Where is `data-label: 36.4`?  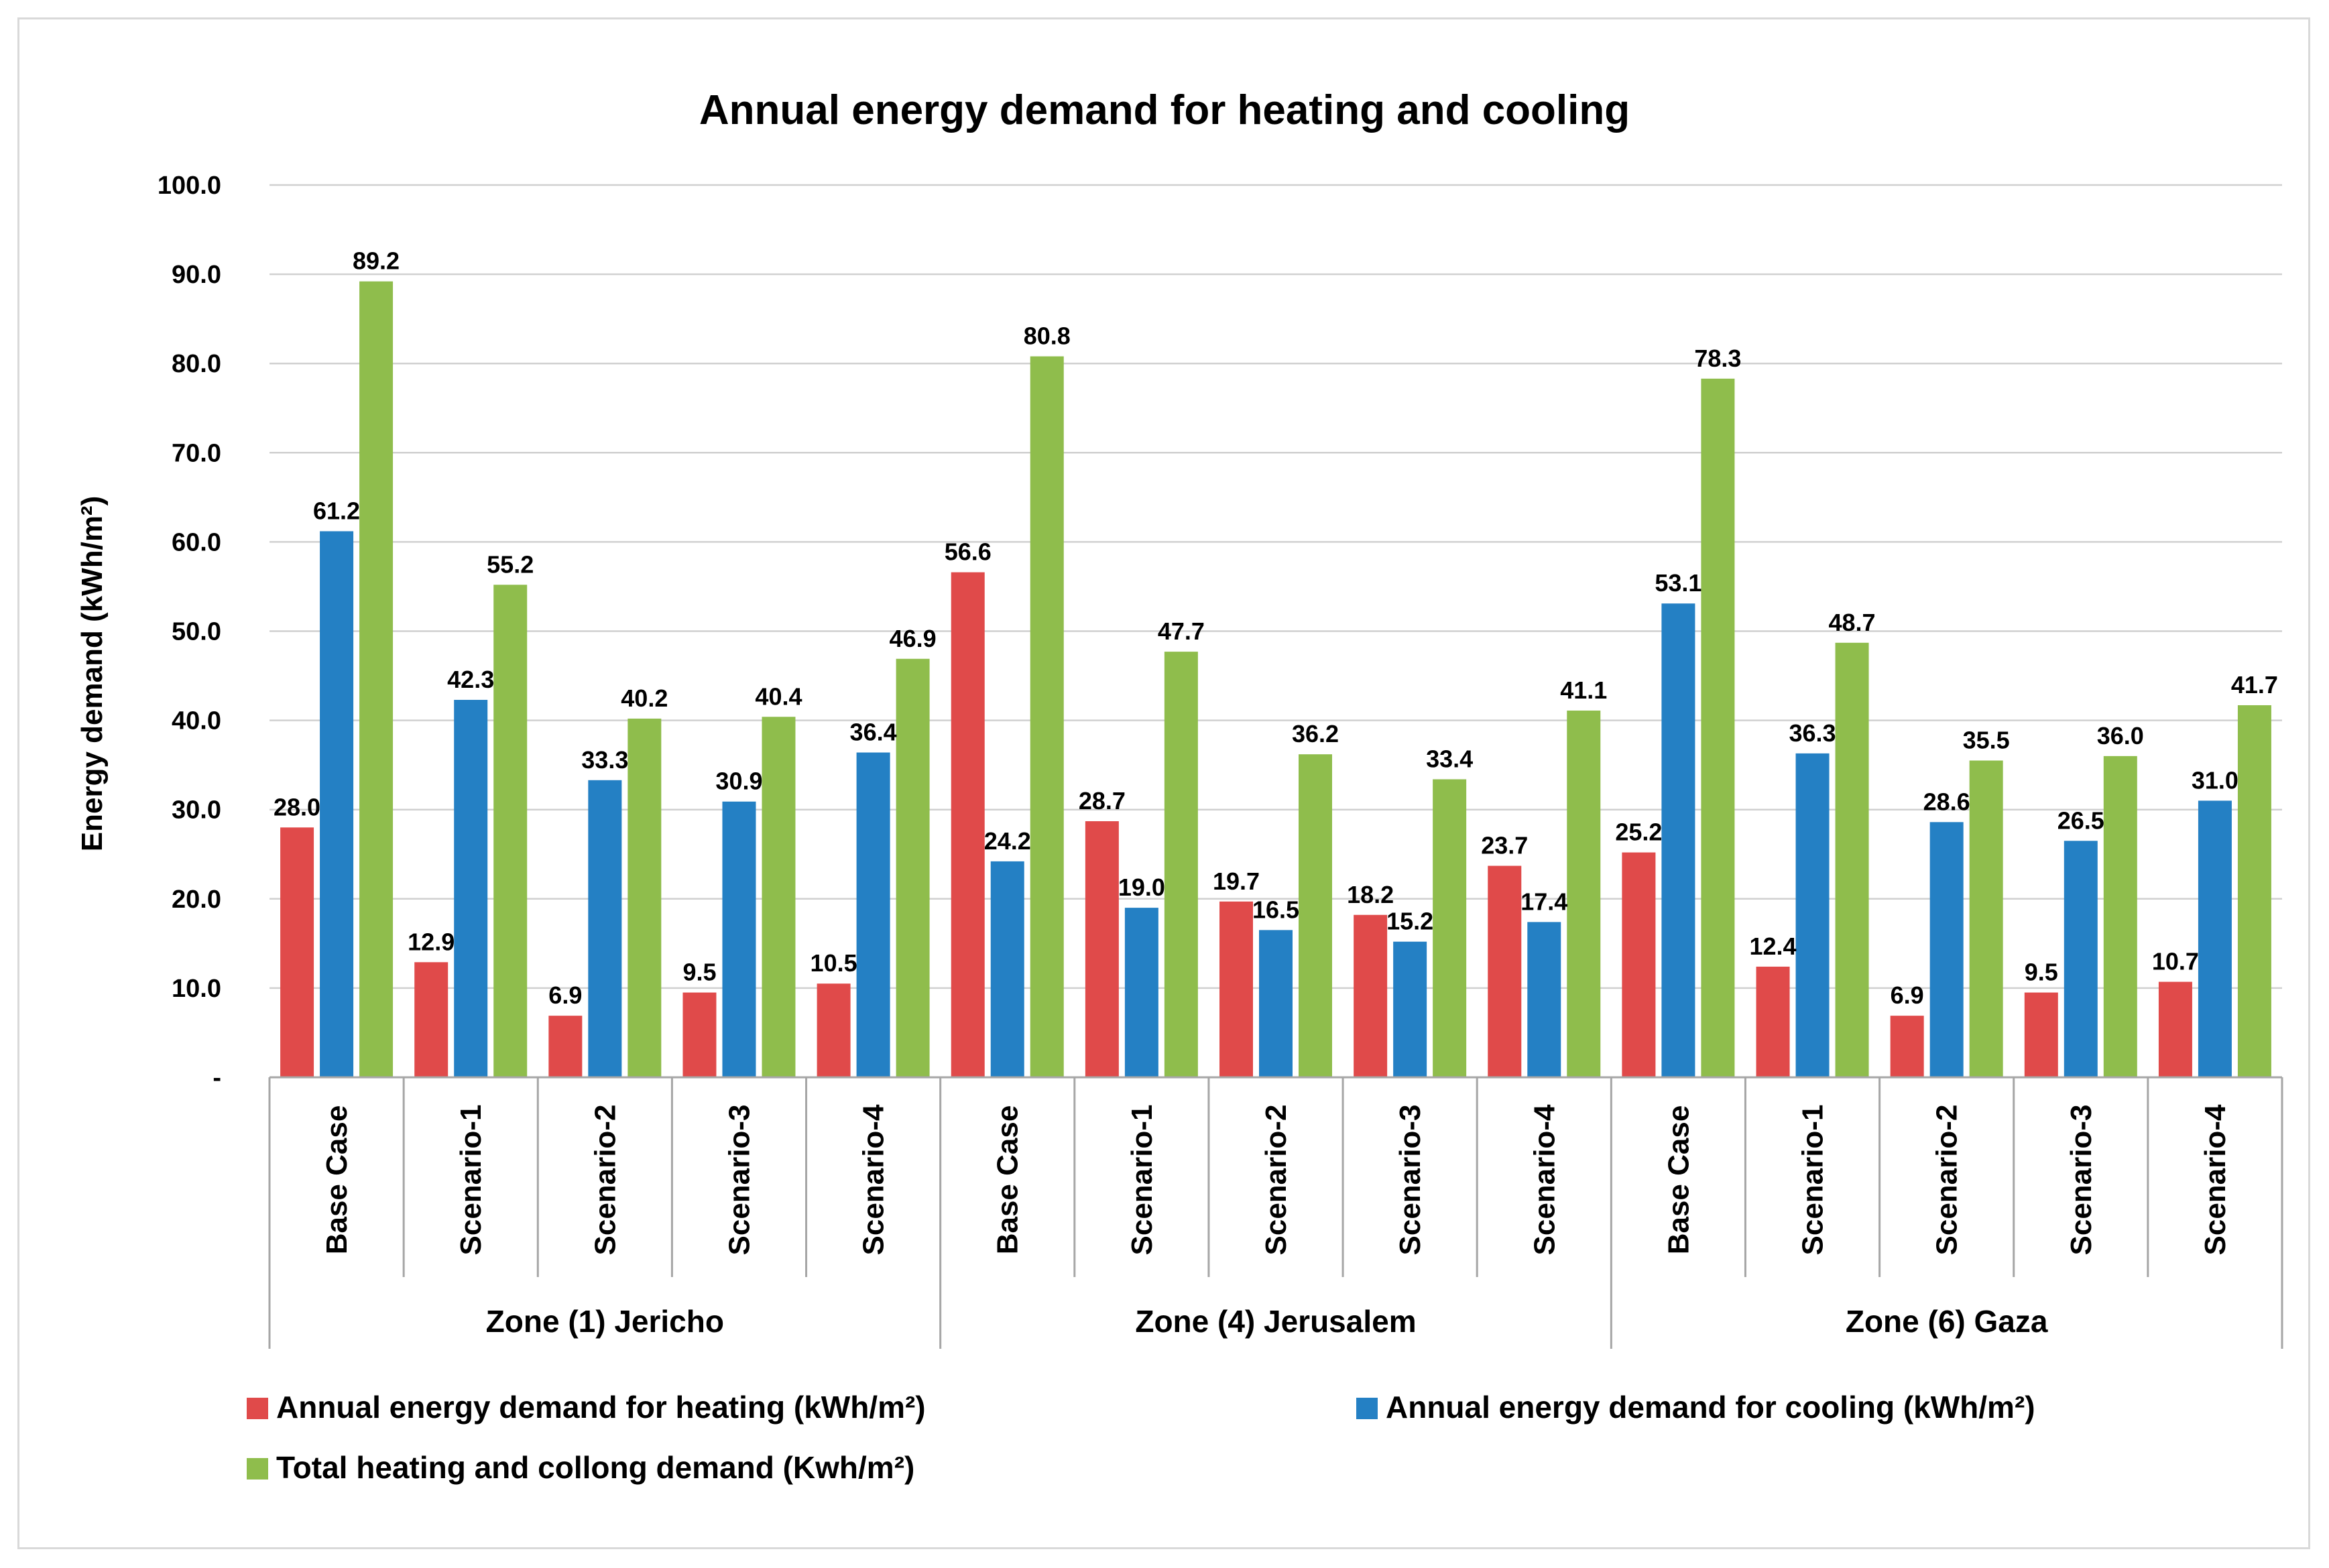 data-label: 36.4 is located at coordinates (874, 732).